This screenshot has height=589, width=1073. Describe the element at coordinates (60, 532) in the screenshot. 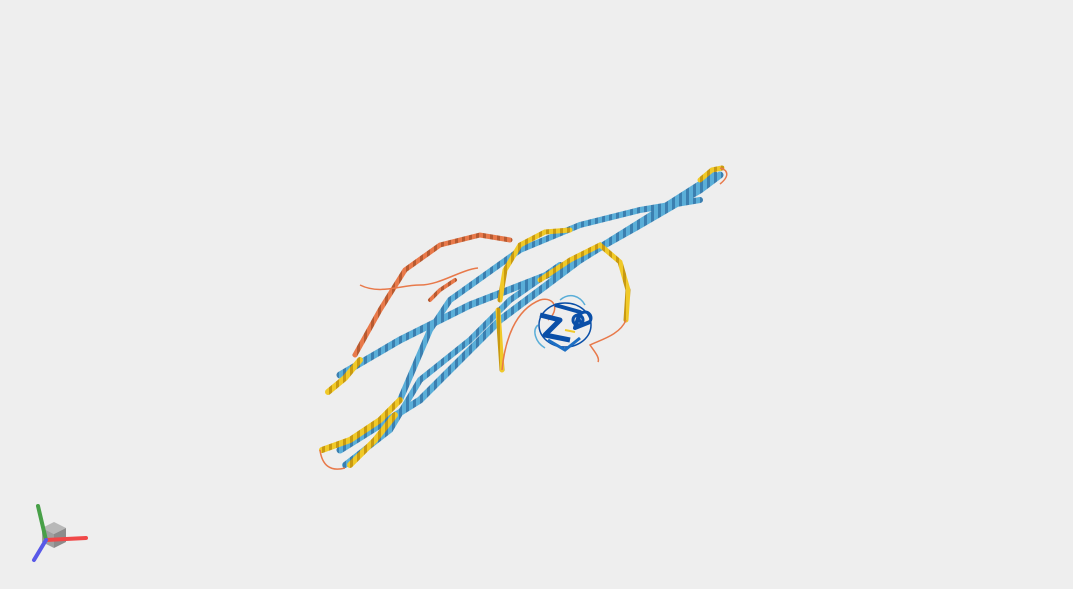

I see `orientation-axes-gizmo` at that location.